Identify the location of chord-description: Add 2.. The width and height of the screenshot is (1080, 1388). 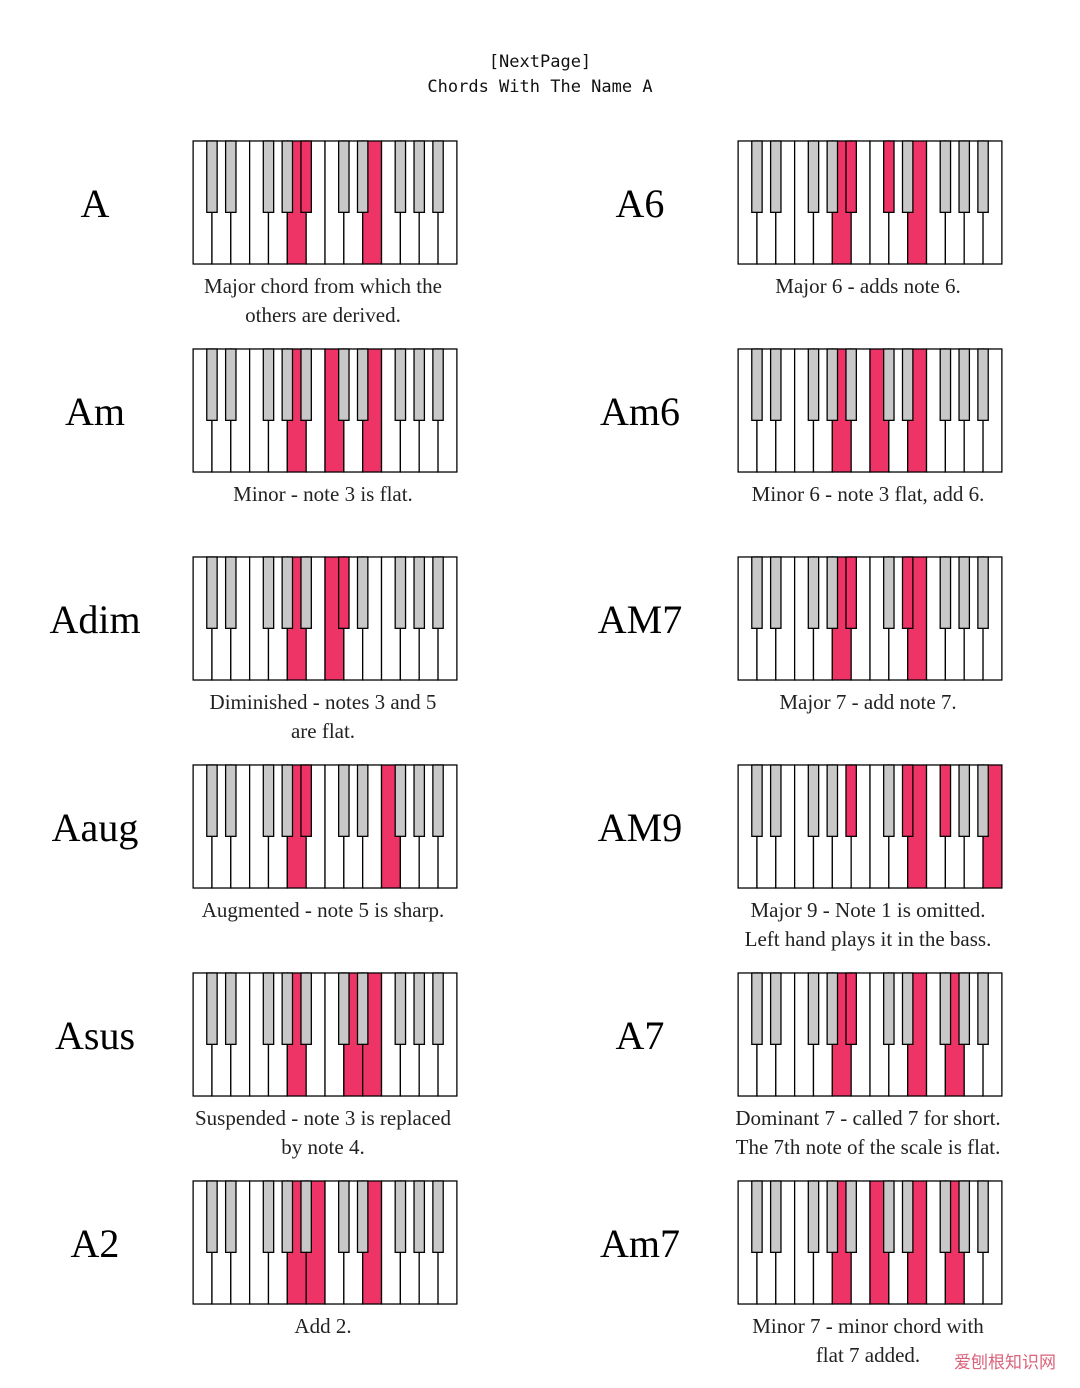
(323, 1326).